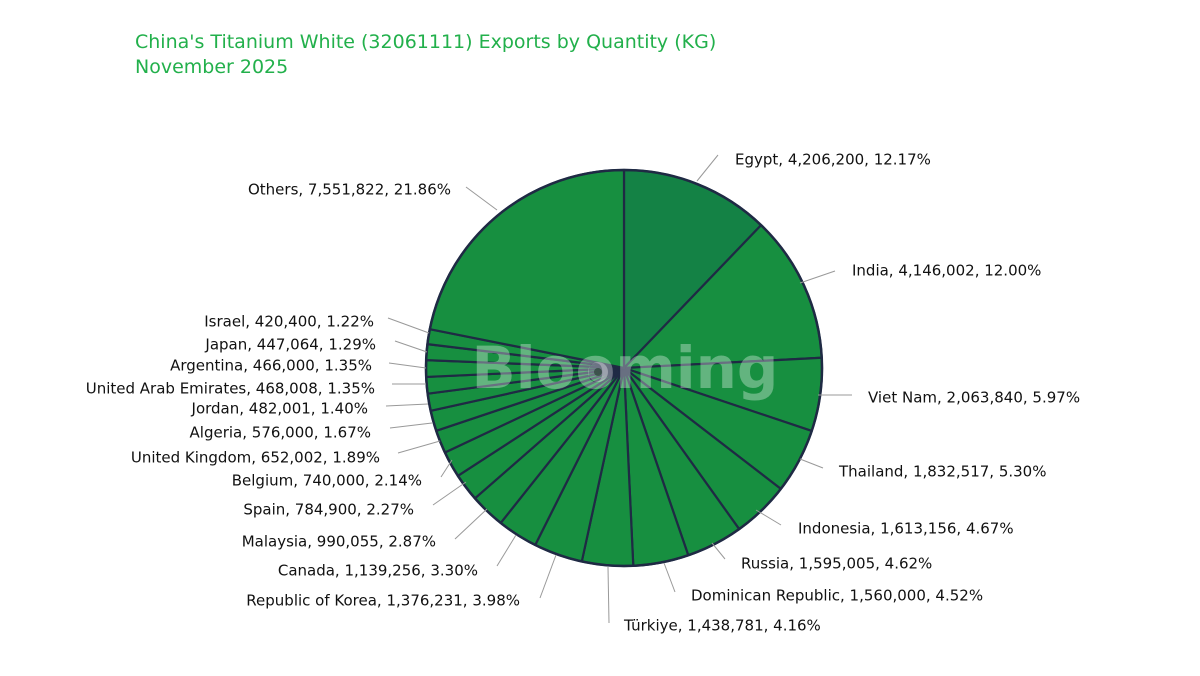  What do you see at coordinates (230, 389) in the screenshot?
I see `slice-label: United Arab Emirates, 468,008, 1.35%` at bounding box center [230, 389].